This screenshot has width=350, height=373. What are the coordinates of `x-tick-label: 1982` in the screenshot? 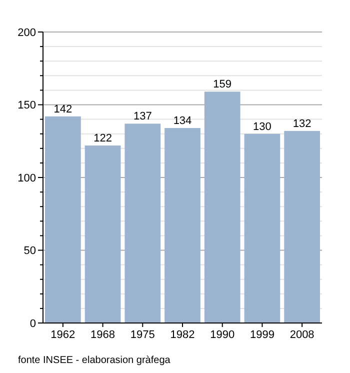 It's located at (182, 335).